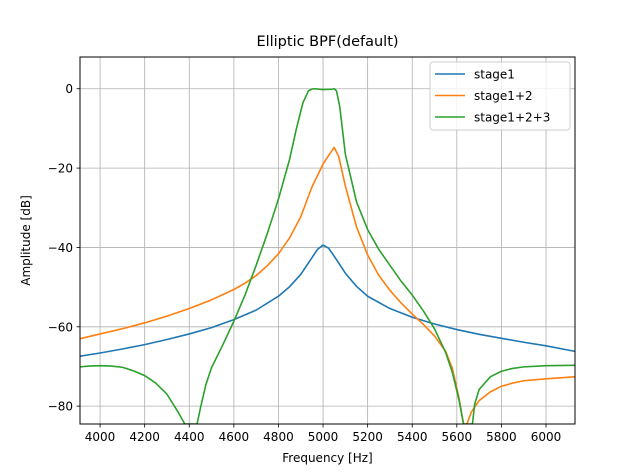 This screenshot has width=634, height=476. What do you see at coordinates (69, 89) in the screenshot?
I see `y-tick-label: 0` at bounding box center [69, 89].